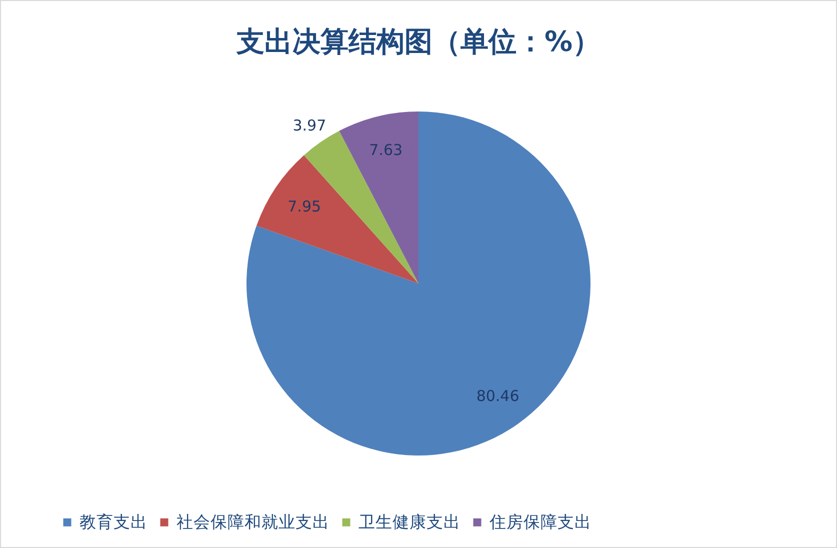 Image resolution: width=837 pixels, height=548 pixels. I want to click on data-label: 80.46, so click(498, 395).